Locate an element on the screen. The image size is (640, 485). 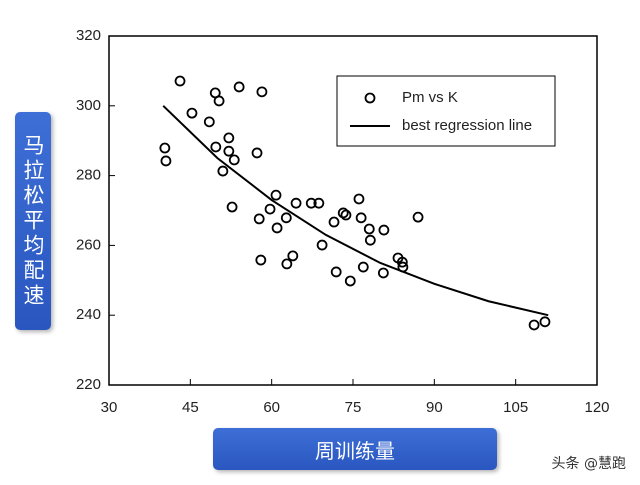
legend-label: best regression line is located at coordinates (467, 125).